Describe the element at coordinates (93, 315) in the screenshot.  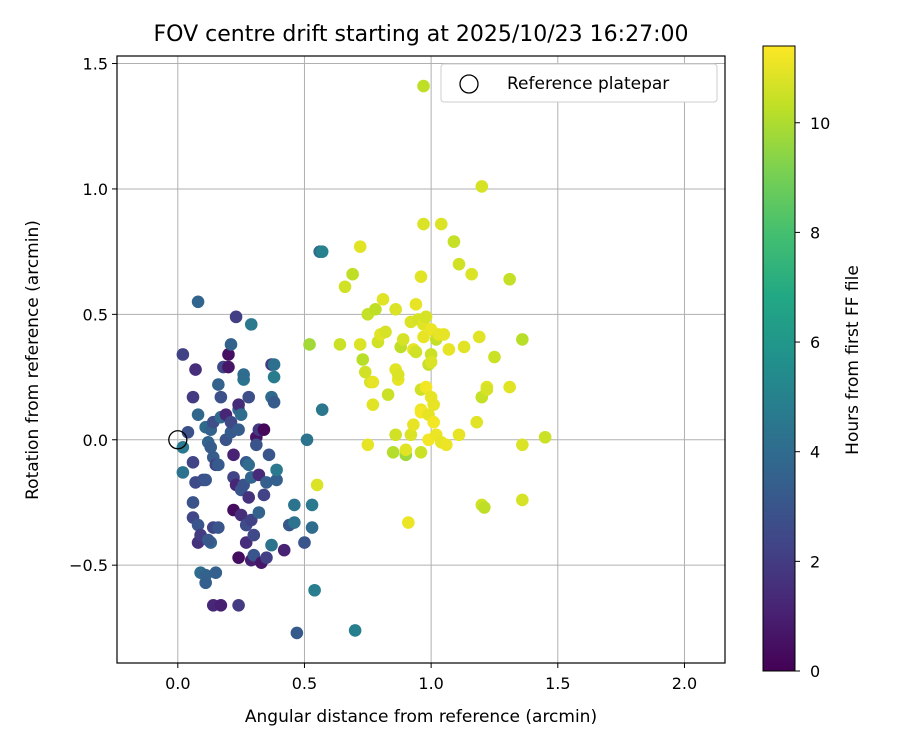
I see `y-axis-ticks: −0.5 0.0 0.5 1.0 1.5` at that location.